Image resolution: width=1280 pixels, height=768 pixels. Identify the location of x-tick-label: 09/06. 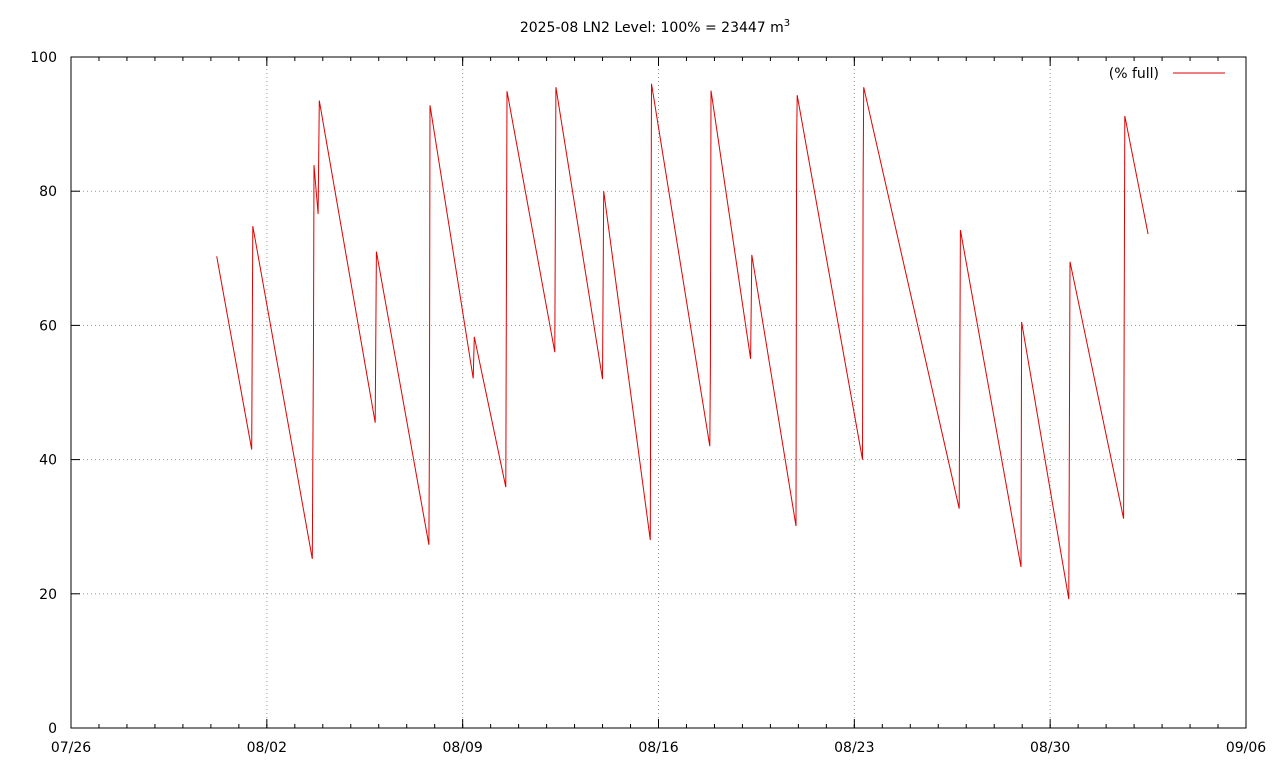
(1246, 748).